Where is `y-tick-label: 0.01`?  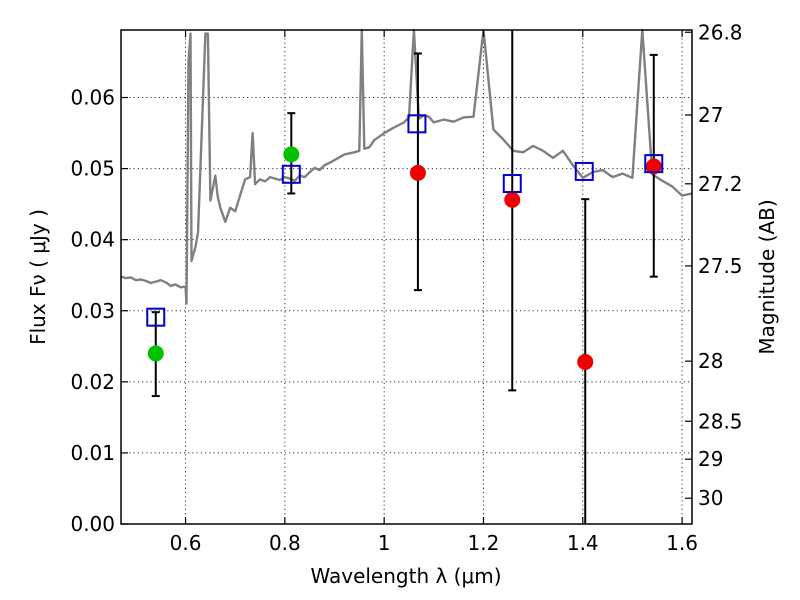 y-tick-label: 0.01 is located at coordinates (92, 453).